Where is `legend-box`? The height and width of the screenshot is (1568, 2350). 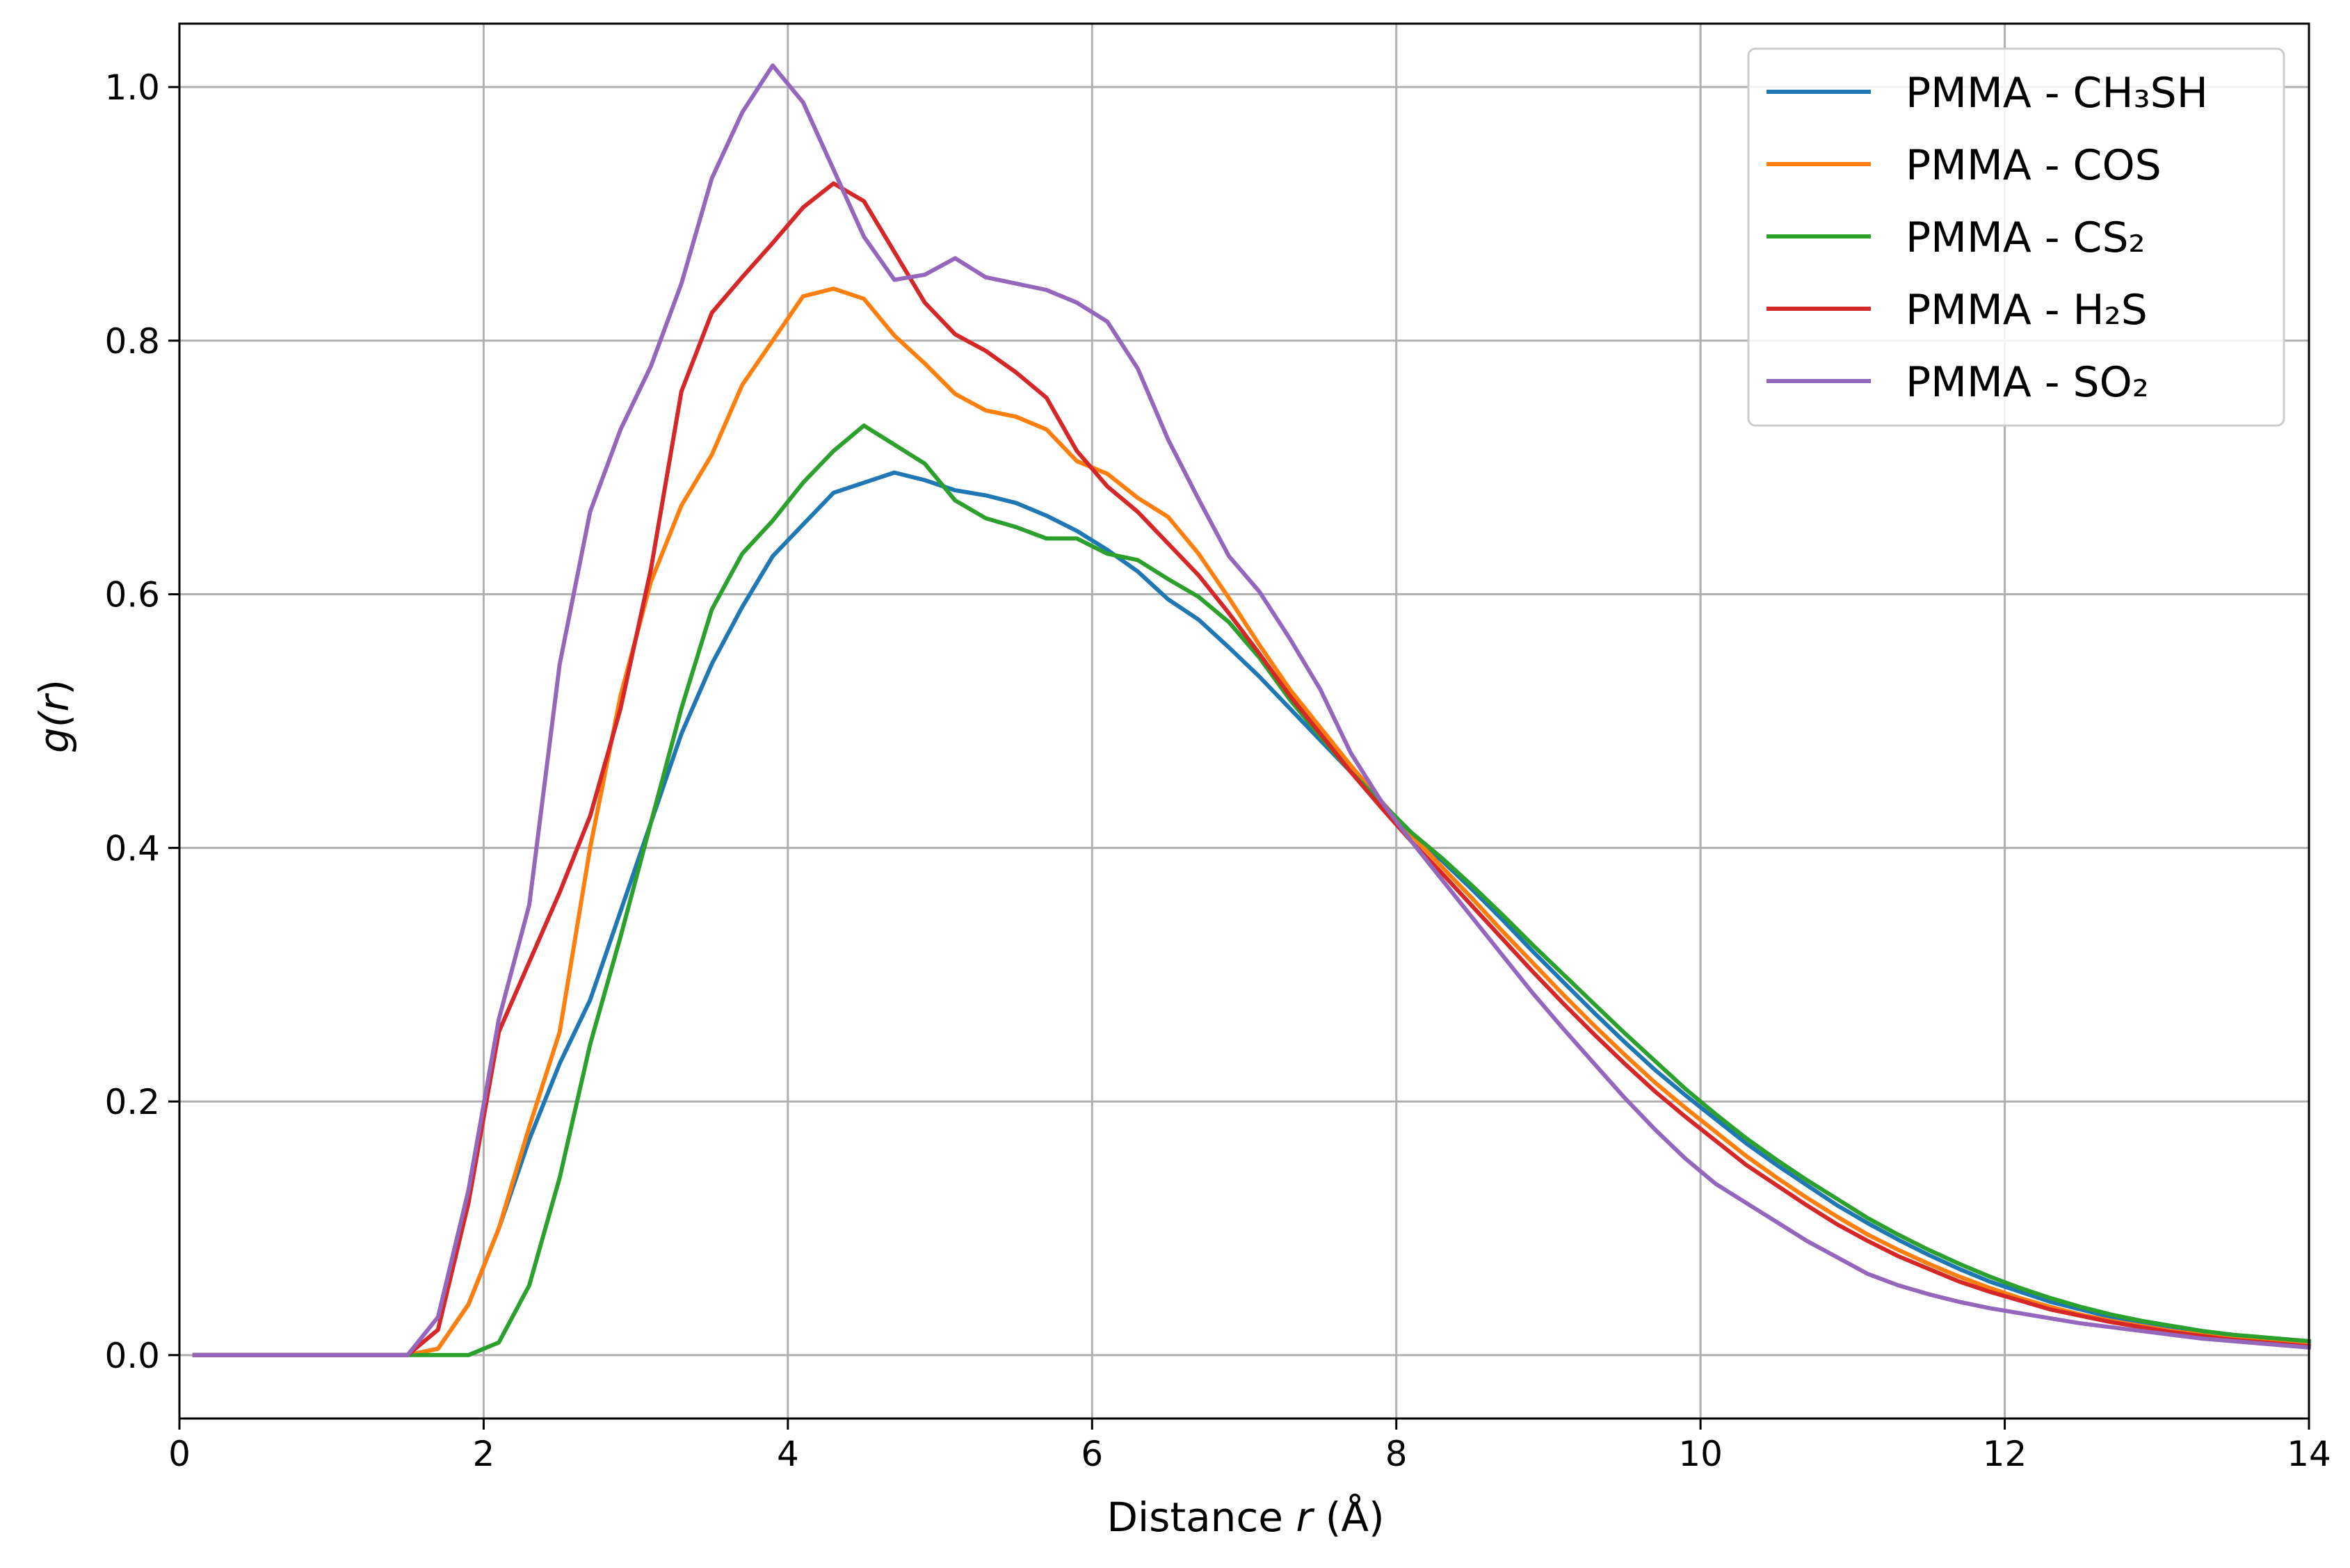 legend-box is located at coordinates (2016, 237).